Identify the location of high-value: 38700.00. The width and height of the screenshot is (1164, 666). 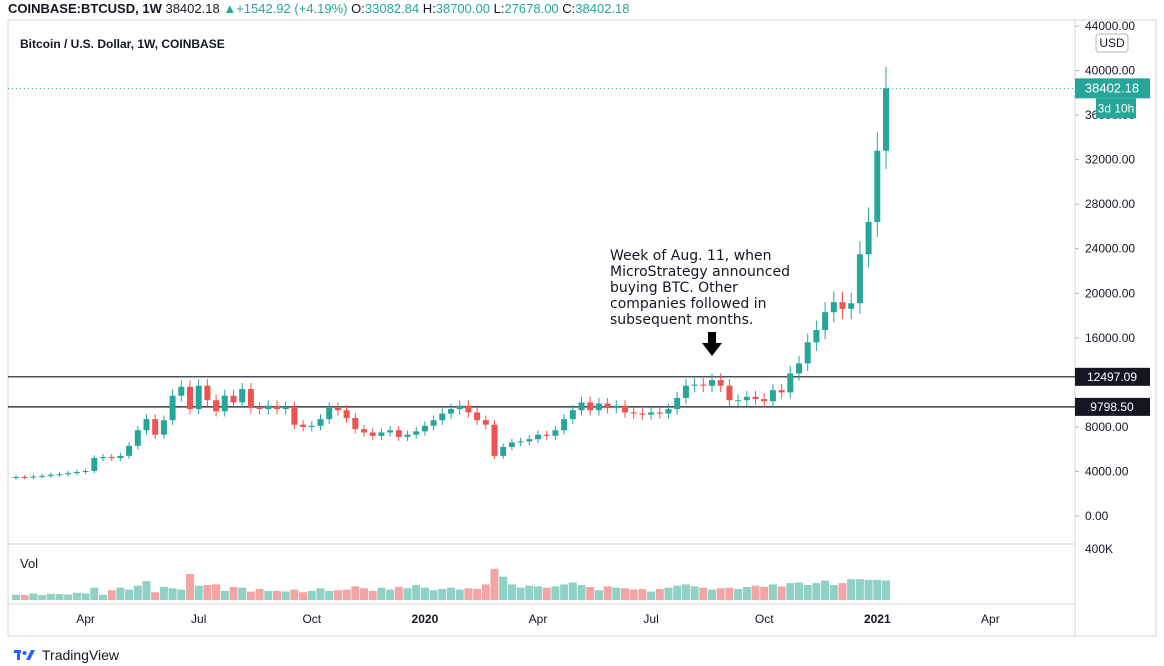
(462, 8).